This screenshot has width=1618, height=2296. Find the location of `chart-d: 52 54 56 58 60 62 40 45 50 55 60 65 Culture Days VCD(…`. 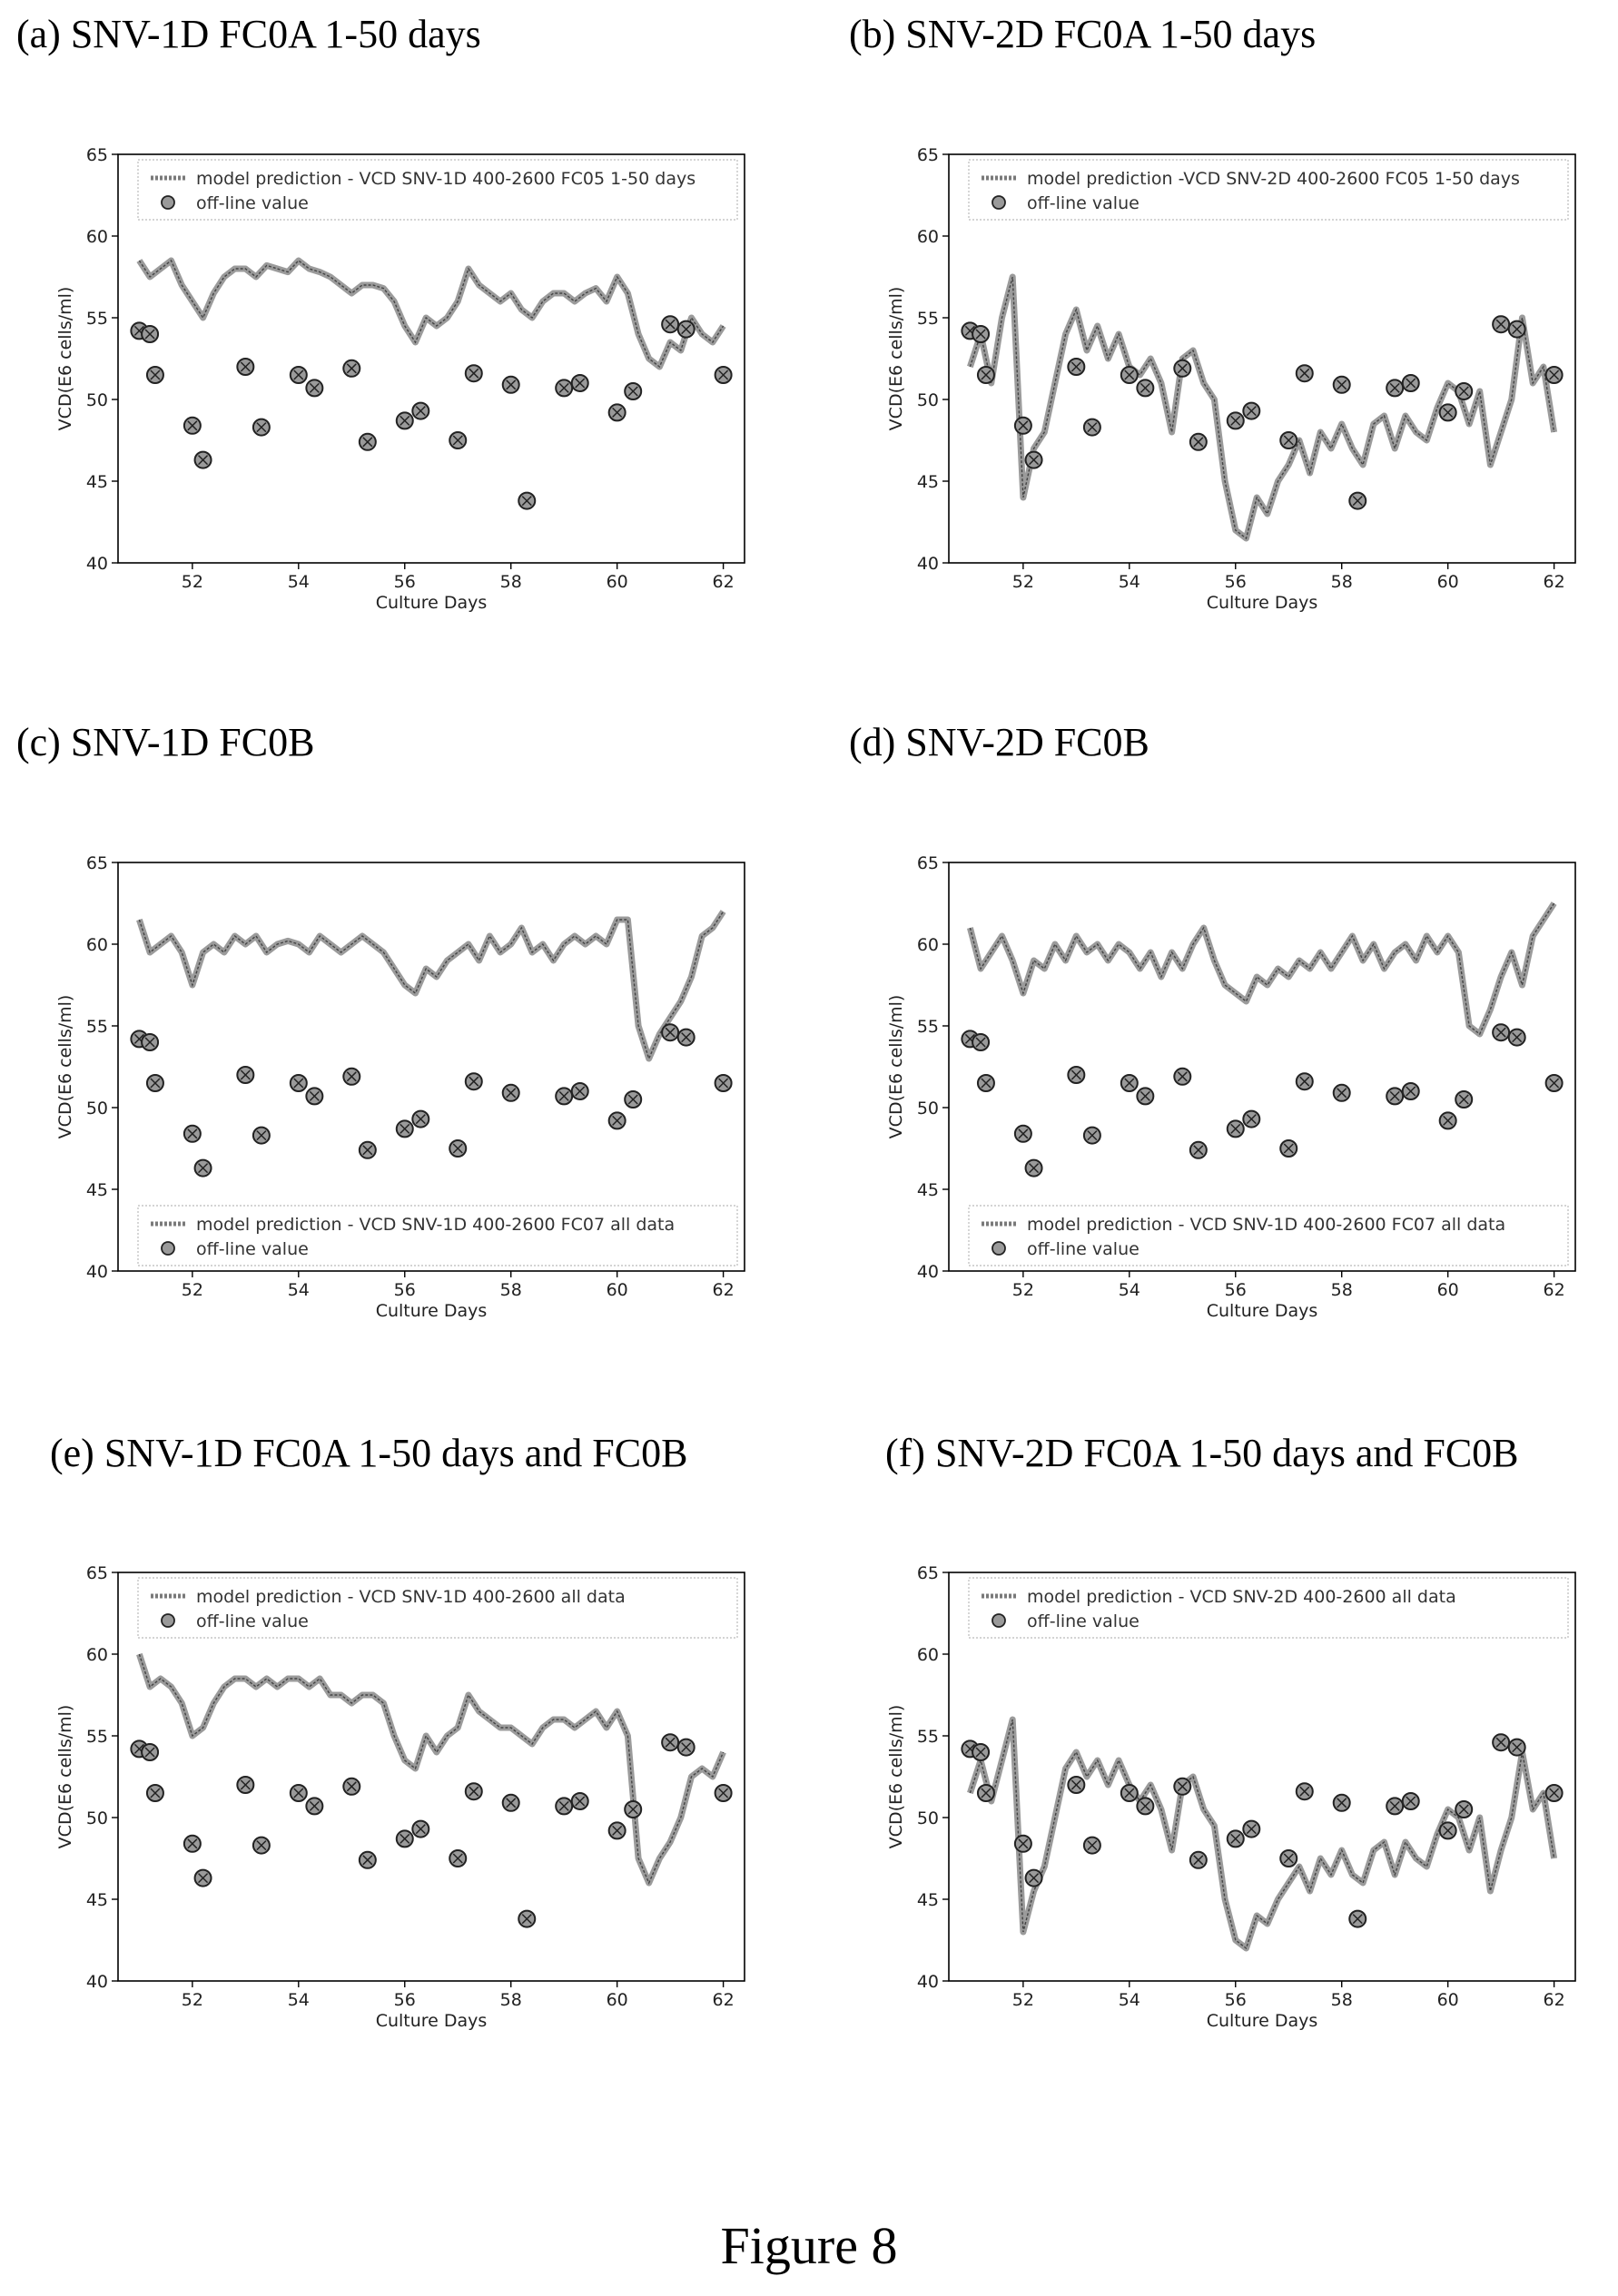

chart-d: 52 54 56 58 60 62 40 45 50 55 60 65 Culture Days VCD(… is located at coordinates (1231, 1087).